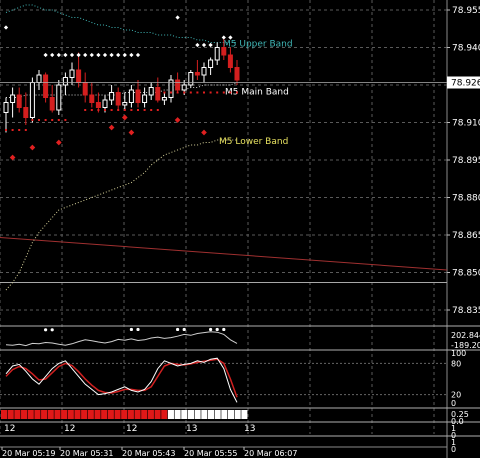 This screenshot has height=458, width=480. What do you see at coordinates (466, 236) in the screenshot?
I see `price-tick-label: 78.865` at bounding box center [466, 236].